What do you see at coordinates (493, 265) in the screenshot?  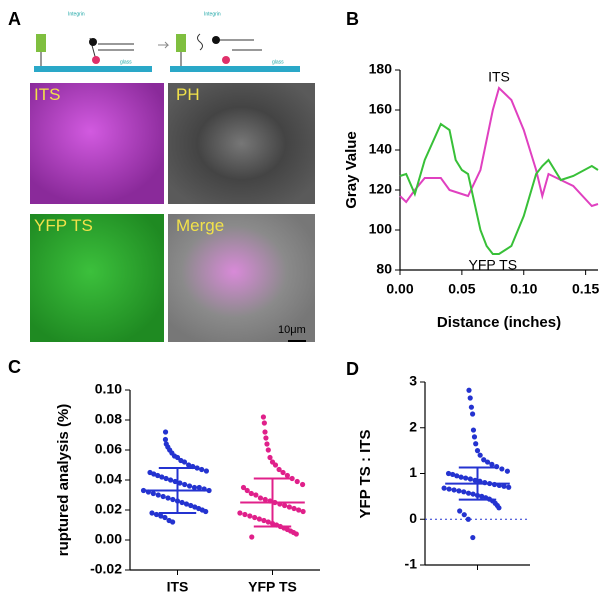 I see `annotation: YFP TS` at bounding box center [493, 265].